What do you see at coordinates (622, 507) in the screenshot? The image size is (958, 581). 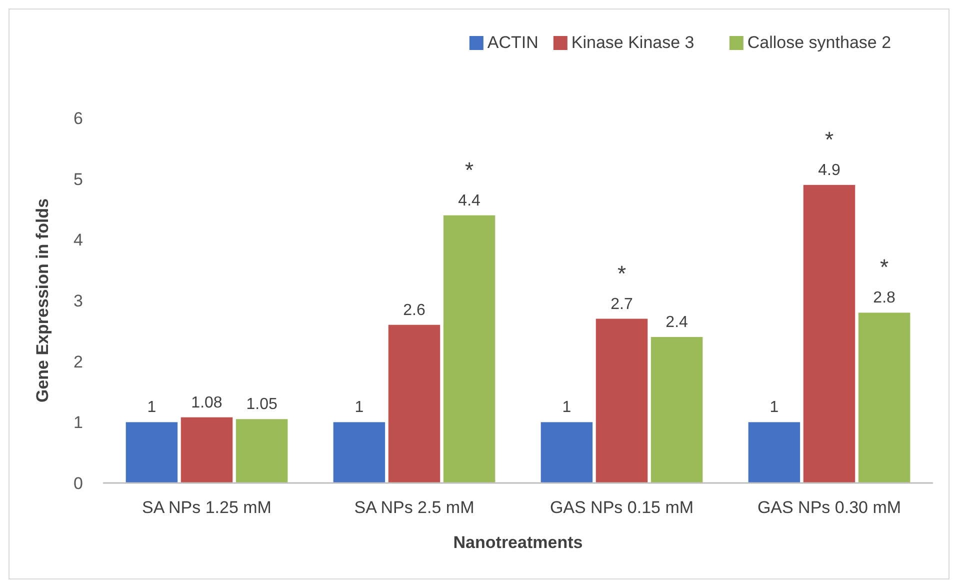 I see `x-tick-label: GAS NPs 0.15 mM` at bounding box center [622, 507].